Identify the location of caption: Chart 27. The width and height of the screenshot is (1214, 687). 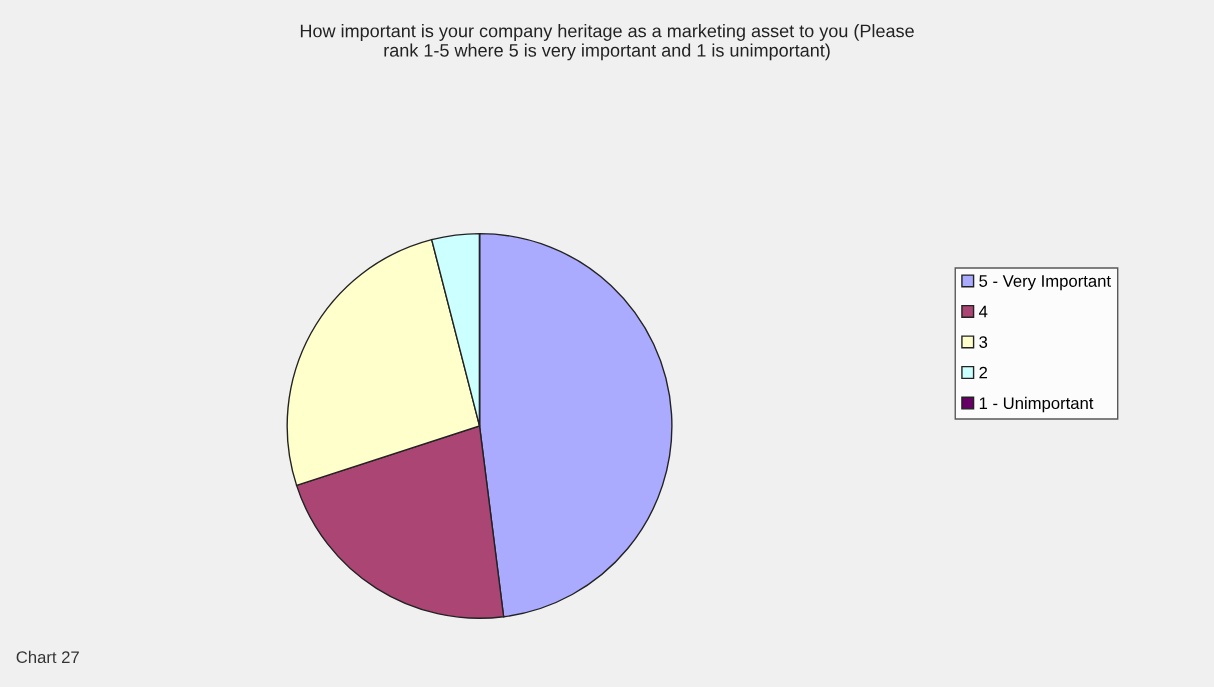
(47, 657).